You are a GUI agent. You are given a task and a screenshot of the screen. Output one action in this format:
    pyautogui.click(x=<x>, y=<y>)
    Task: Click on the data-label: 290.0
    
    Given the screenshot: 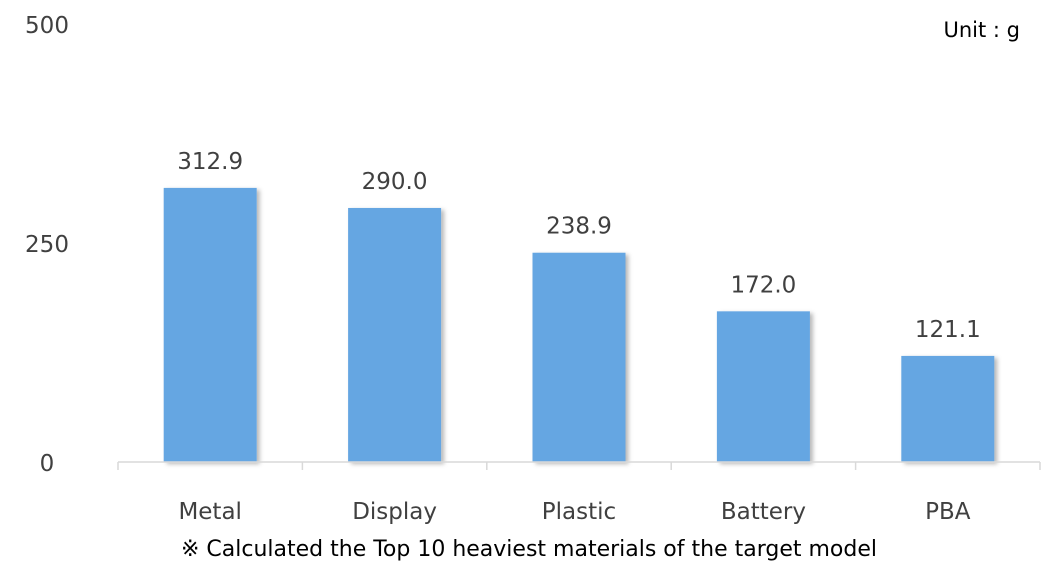 What is the action you would take?
    pyautogui.click(x=395, y=182)
    